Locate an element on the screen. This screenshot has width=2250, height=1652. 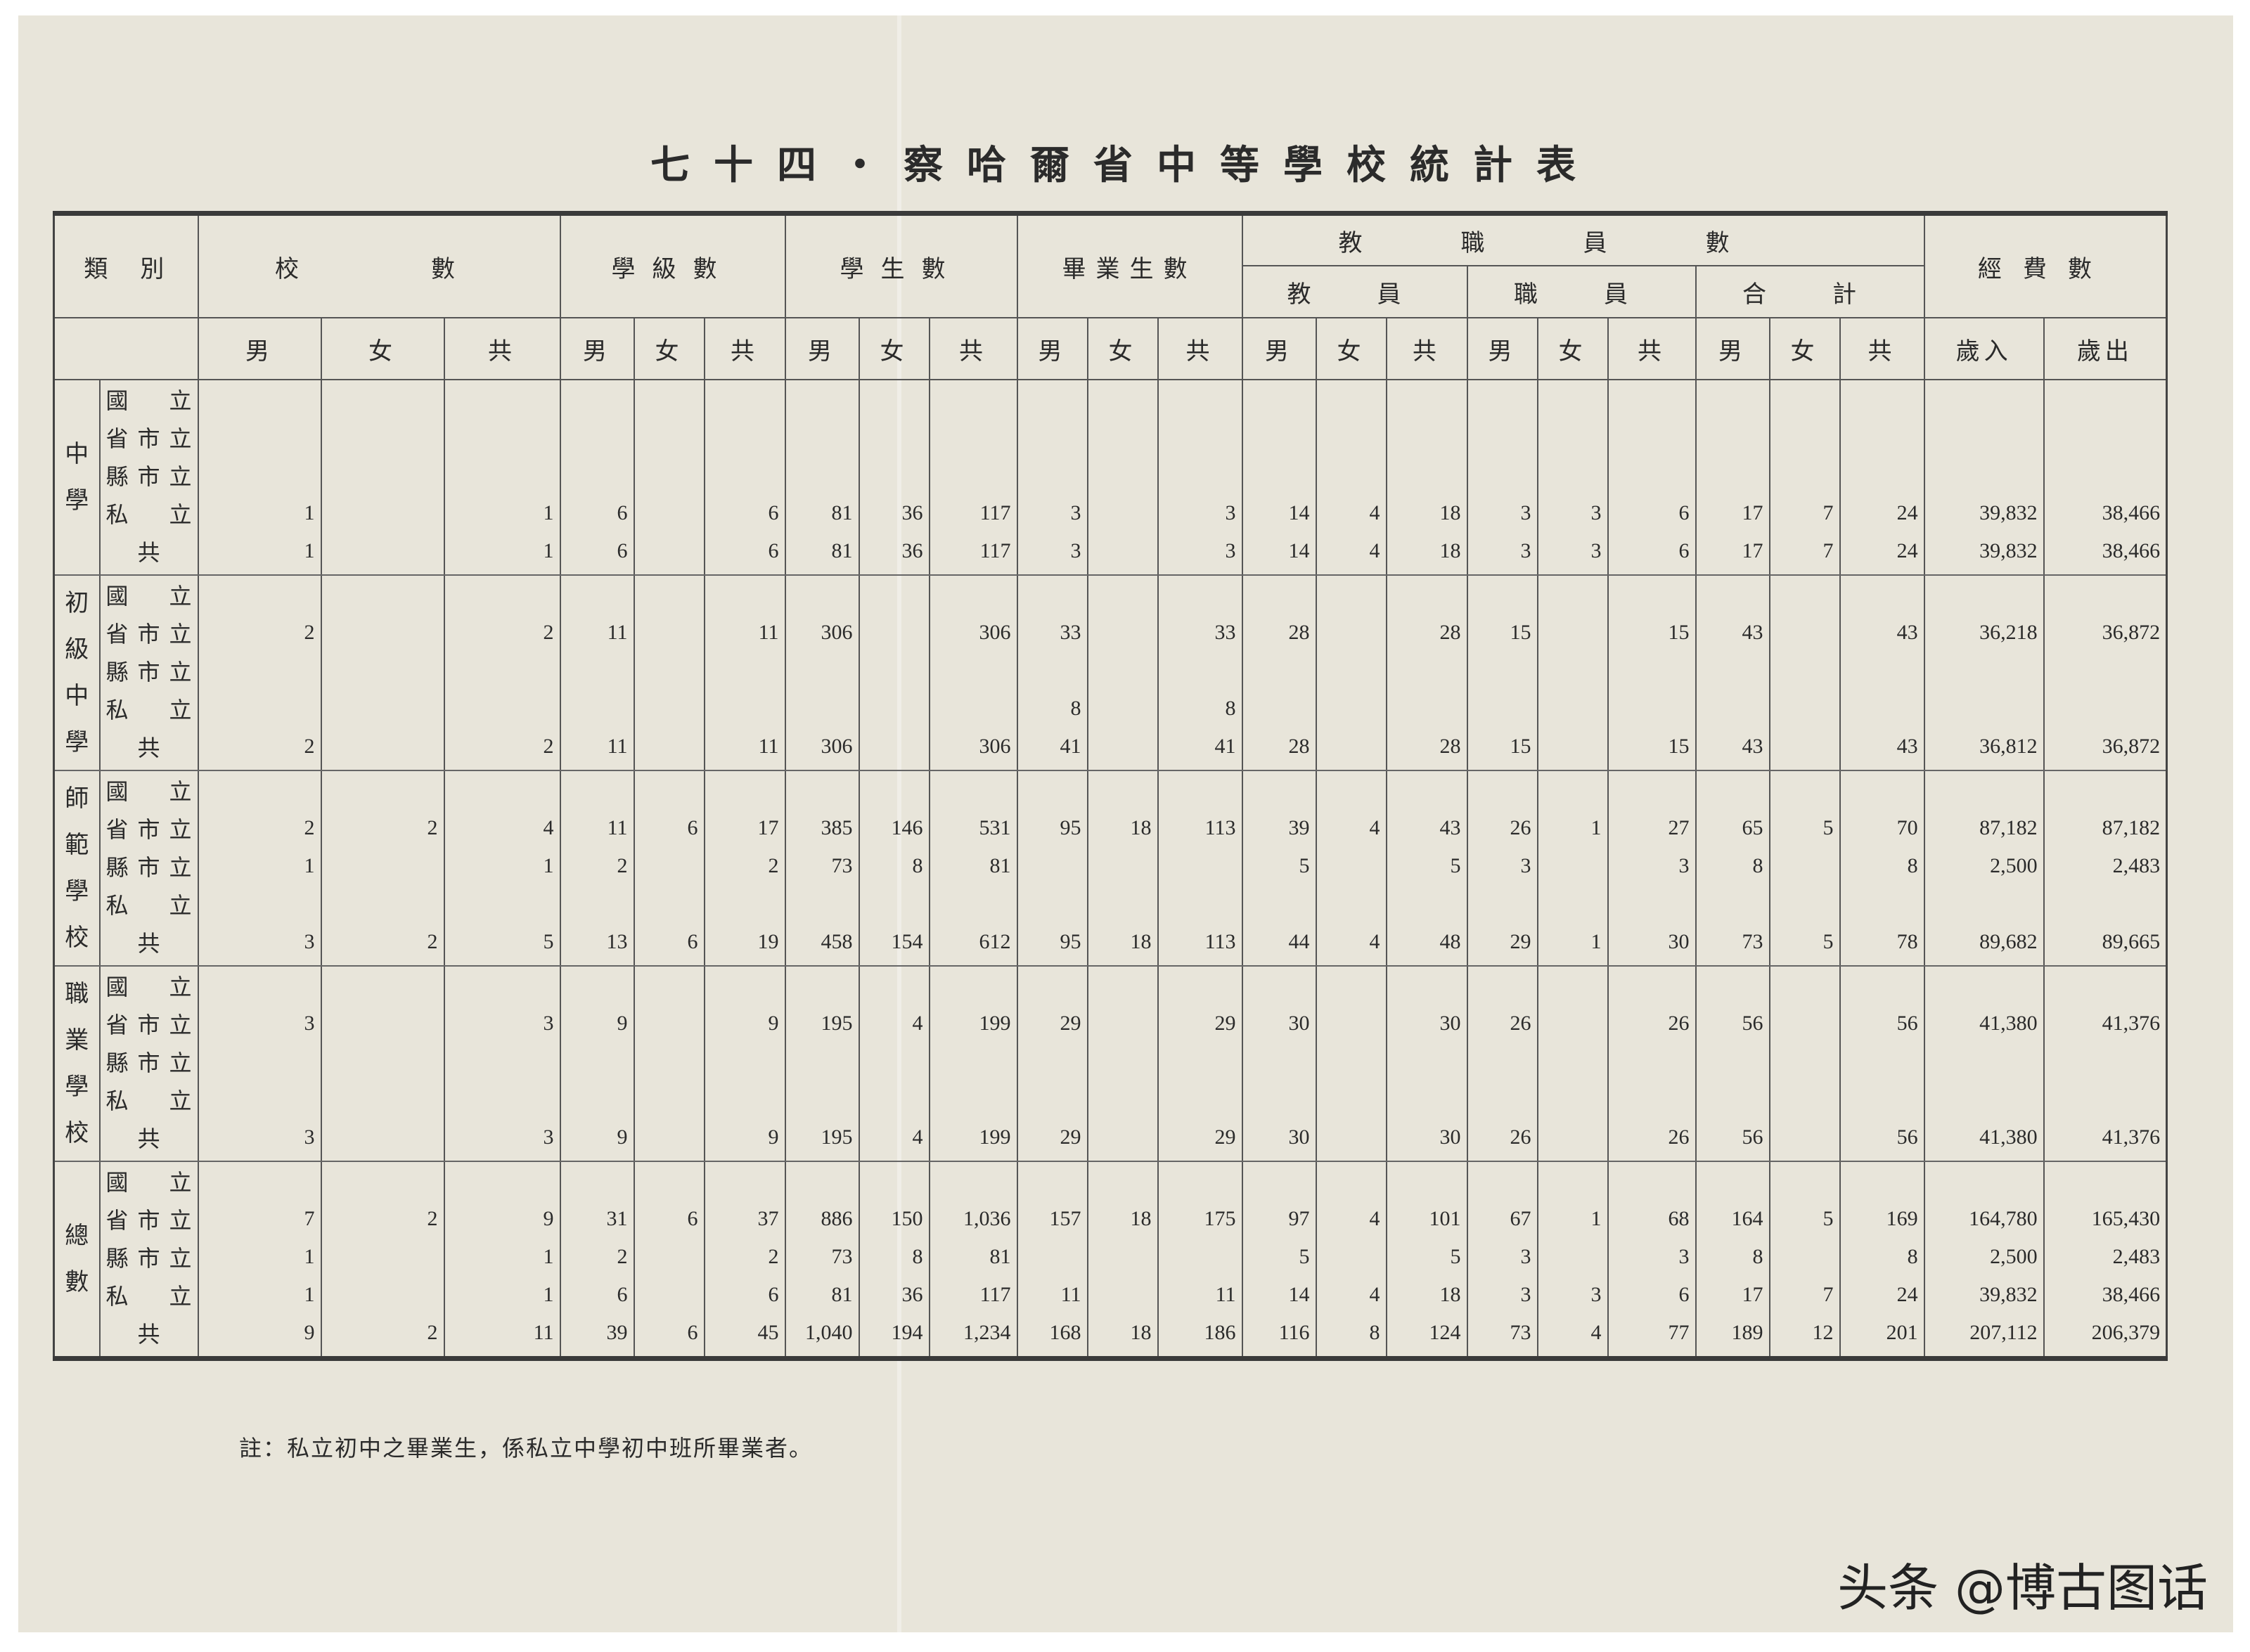
cell-value: 8 is located at coordinates (894, 866).